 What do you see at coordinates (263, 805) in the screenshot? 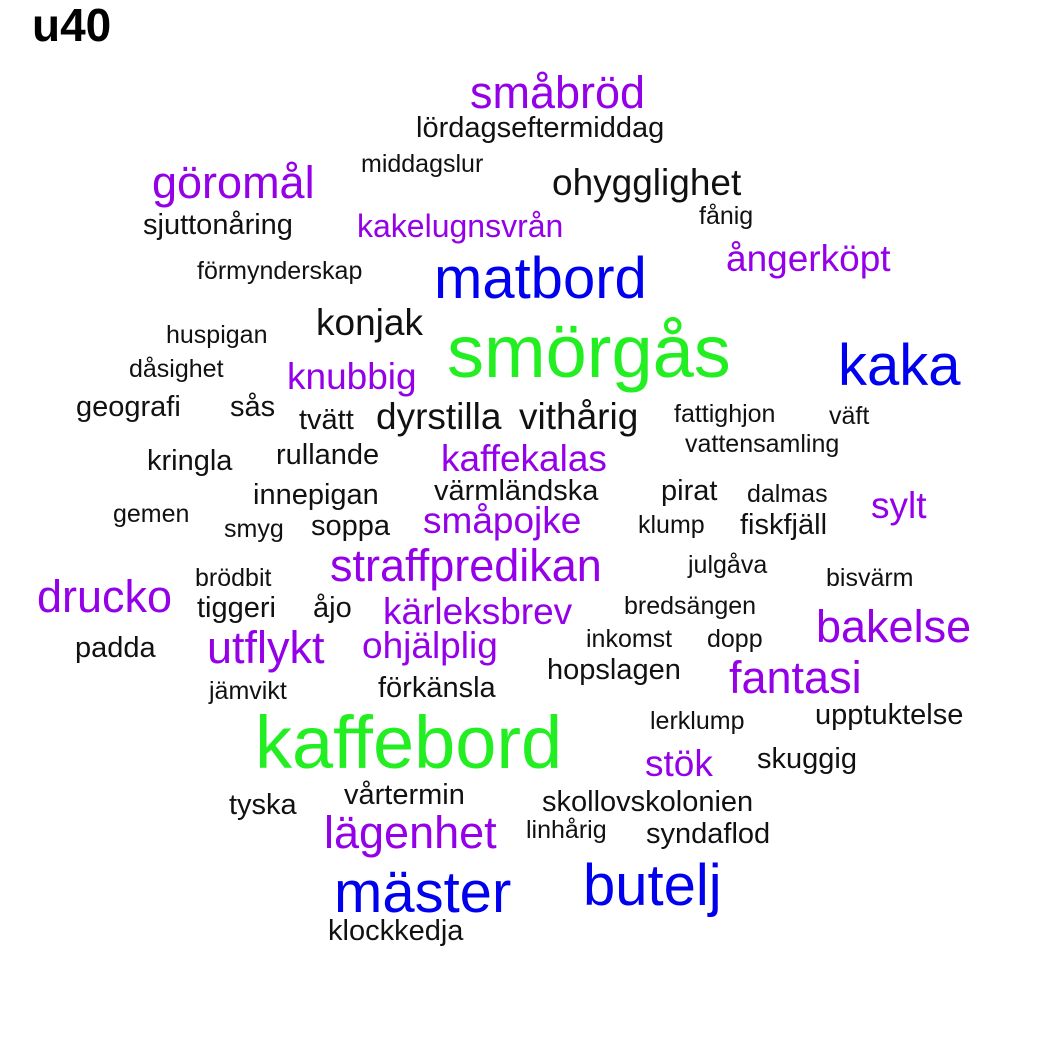
I see `word: tyska` at bounding box center [263, 805].